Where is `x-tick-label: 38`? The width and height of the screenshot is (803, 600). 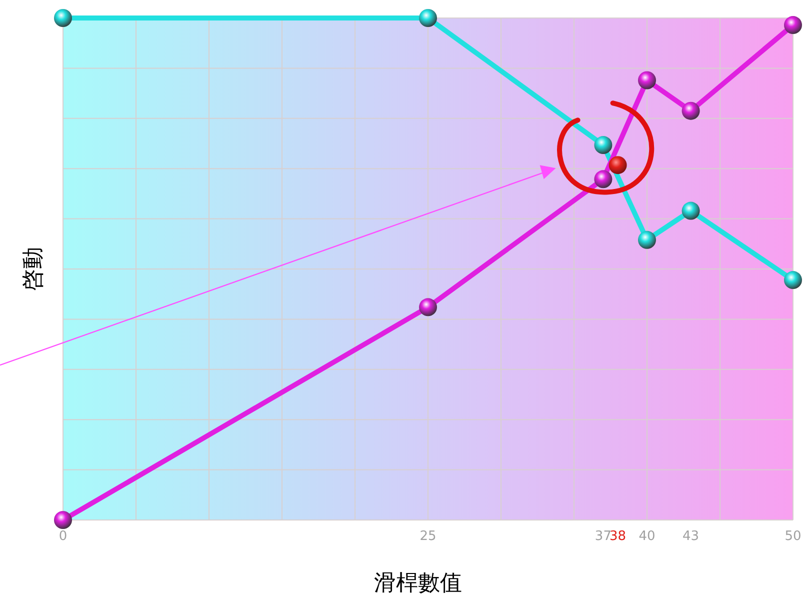 x-tick-label: 38 is located at coordinates (618, 536).